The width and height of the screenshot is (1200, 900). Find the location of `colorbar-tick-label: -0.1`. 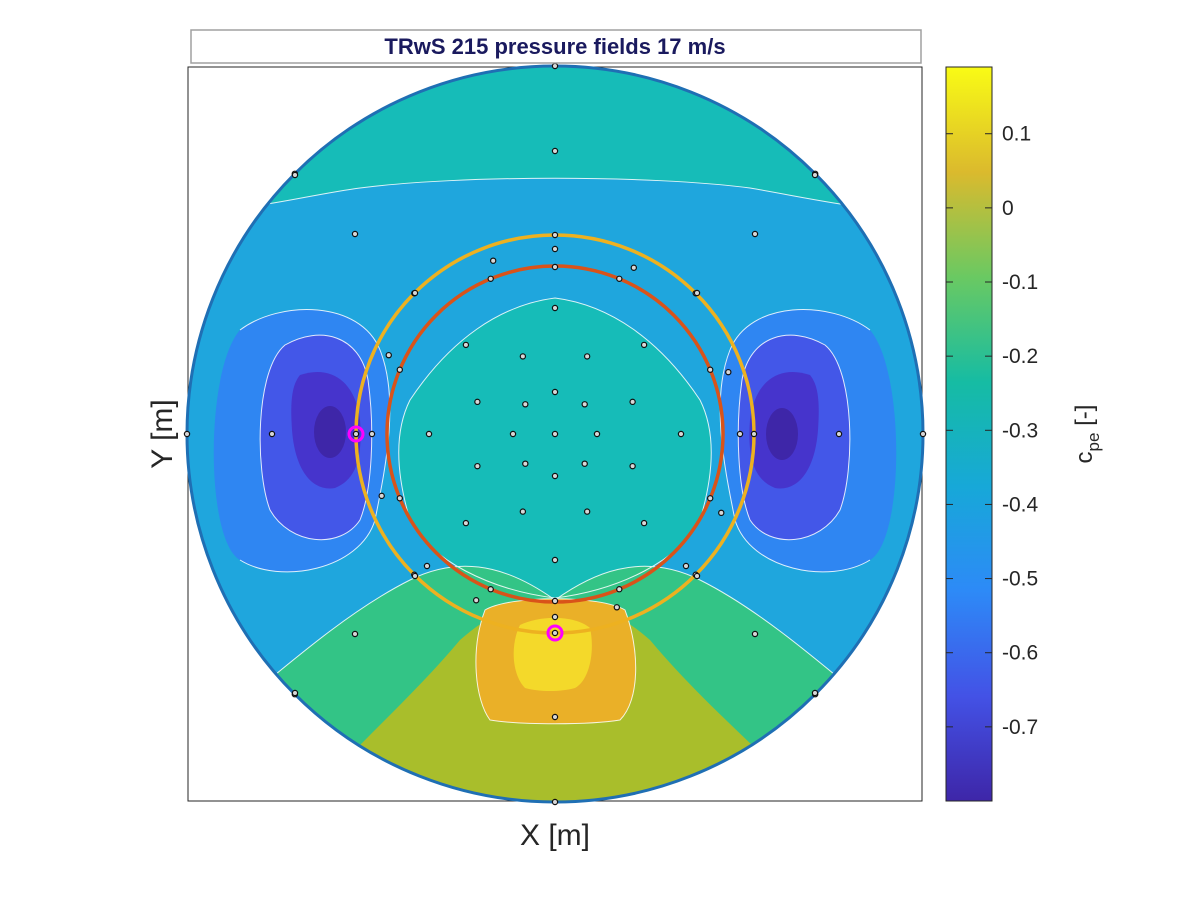

colorbar-tick-label: -0.1 is located at coordinates (1020, 282).